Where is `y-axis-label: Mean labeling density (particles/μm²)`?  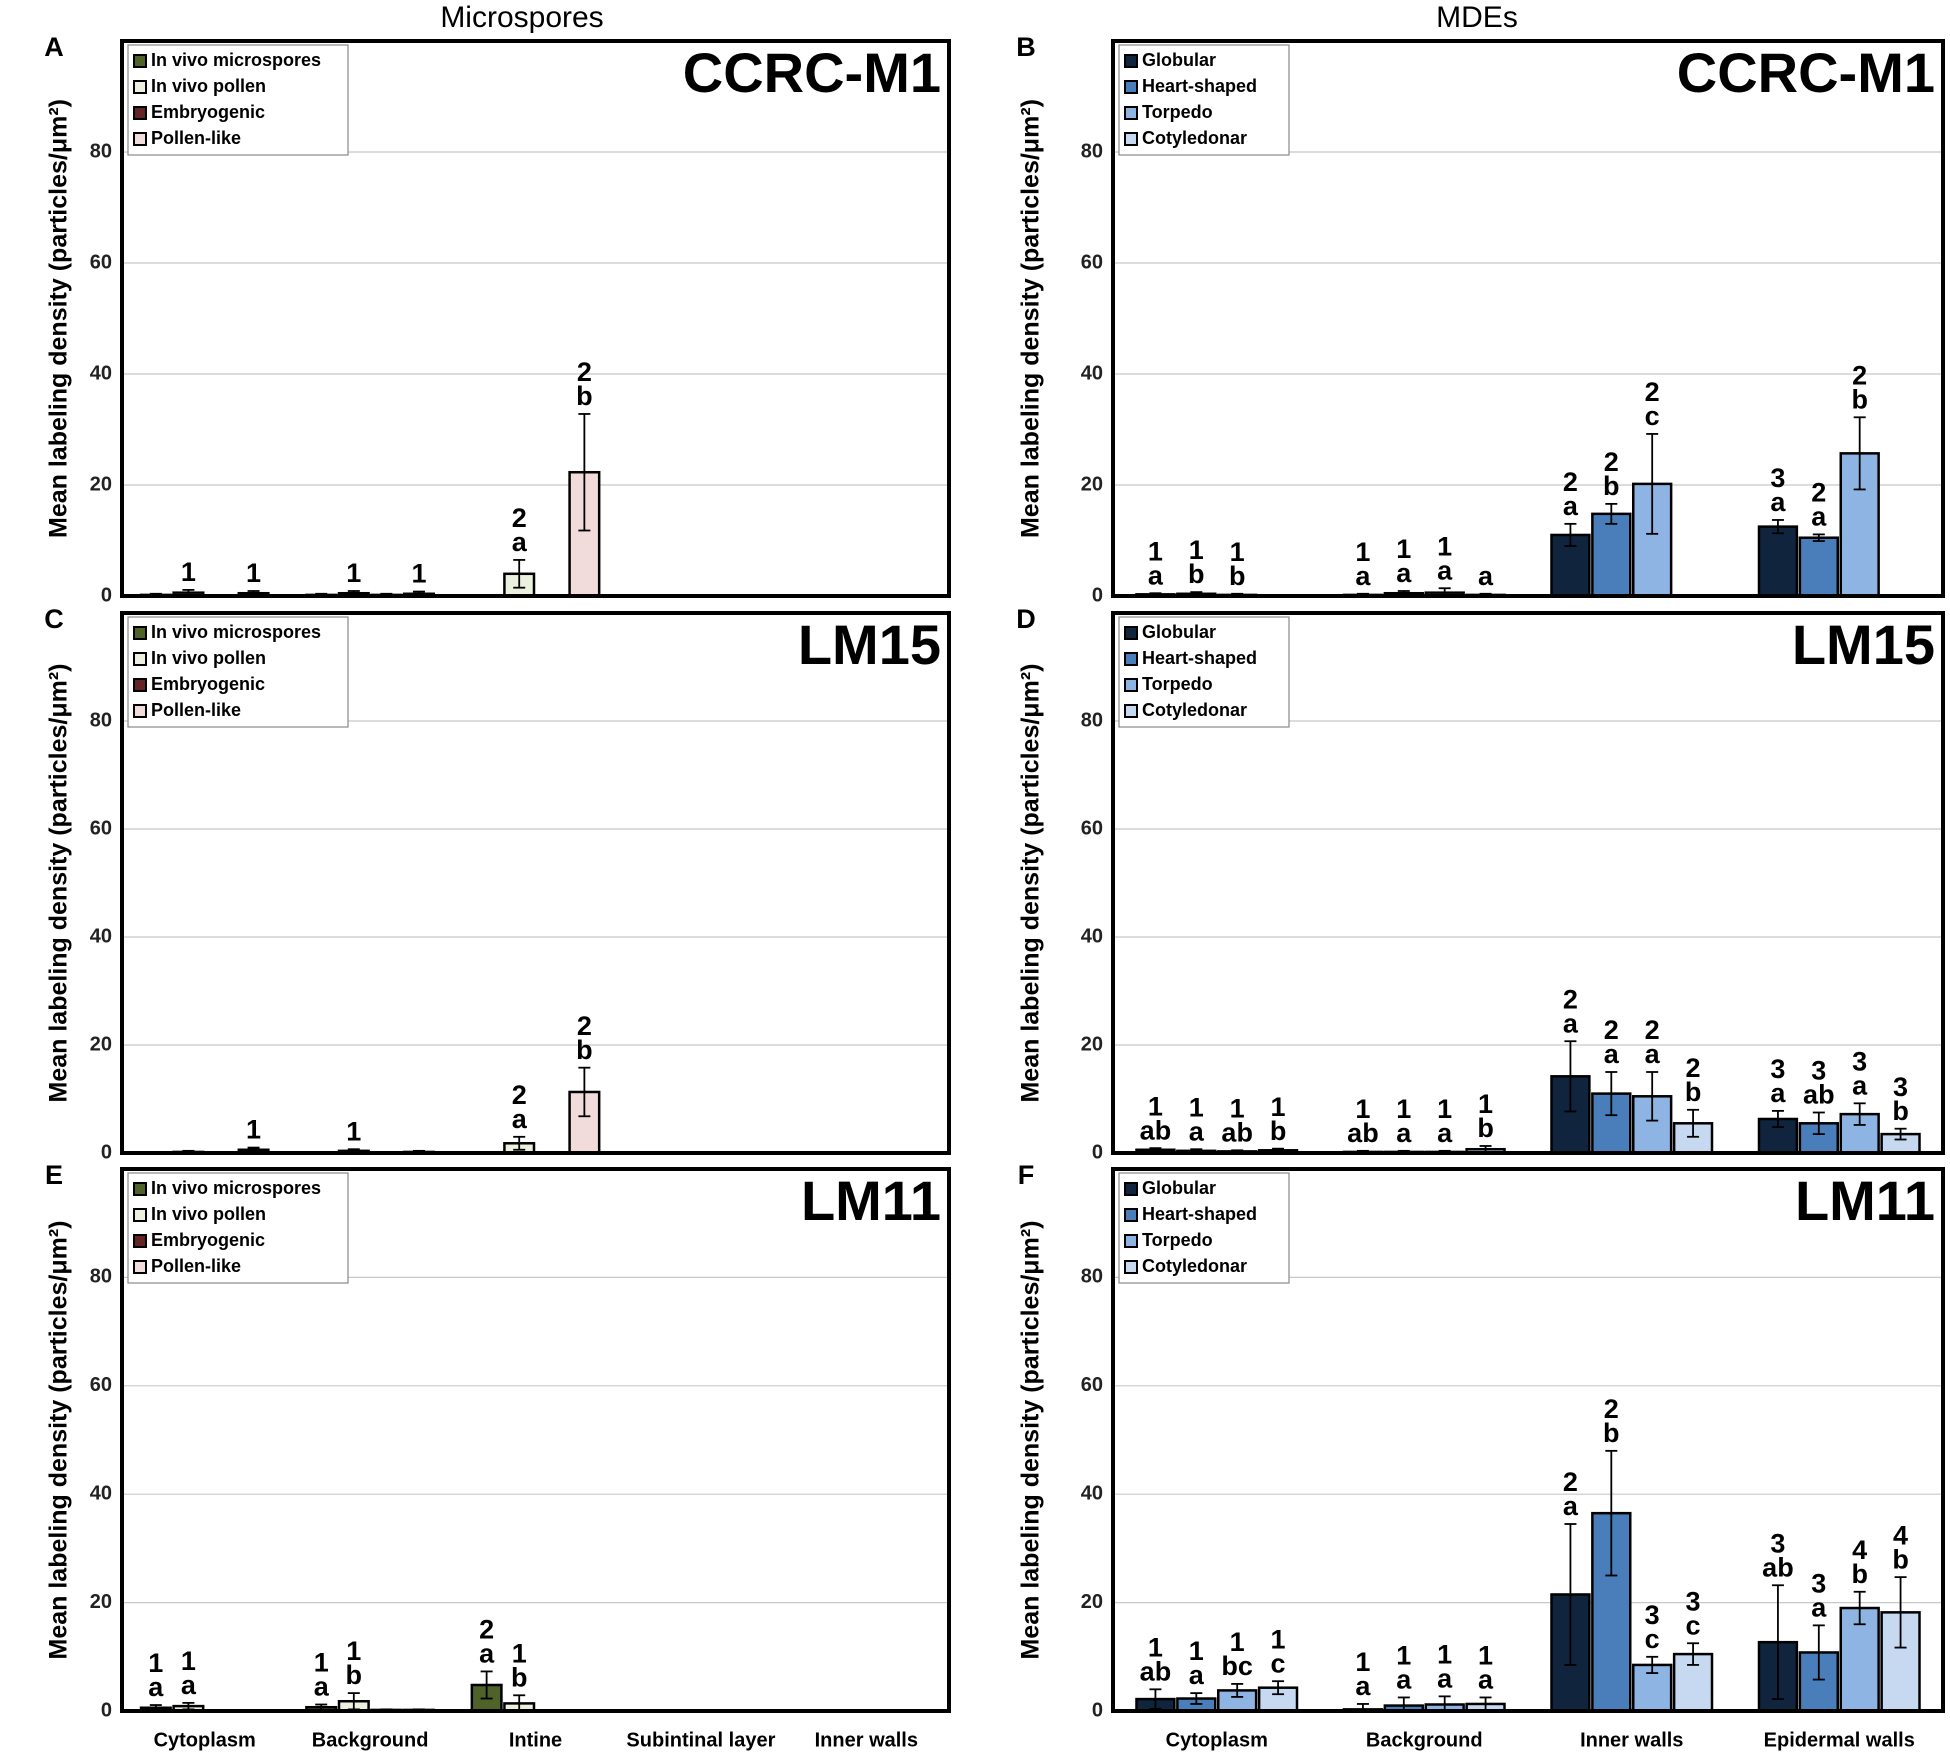 y-axis-label: Mean labeling density (particles/μm²) is located at coordinates (1031, 318).